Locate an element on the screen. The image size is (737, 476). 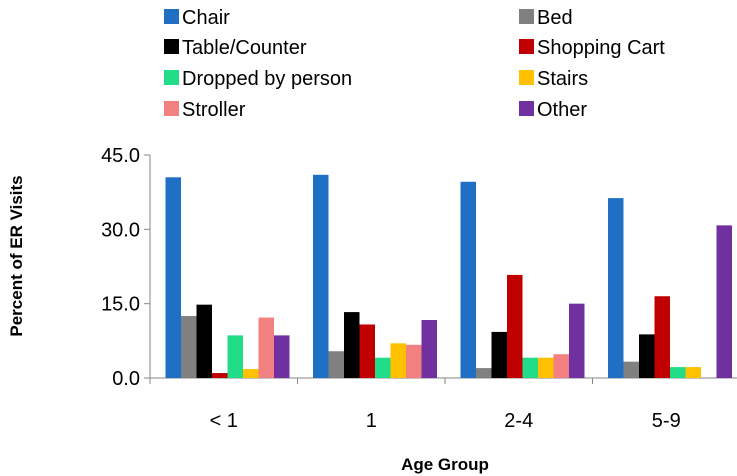
legend-item-other: Other is located at coordinates (553, 110).